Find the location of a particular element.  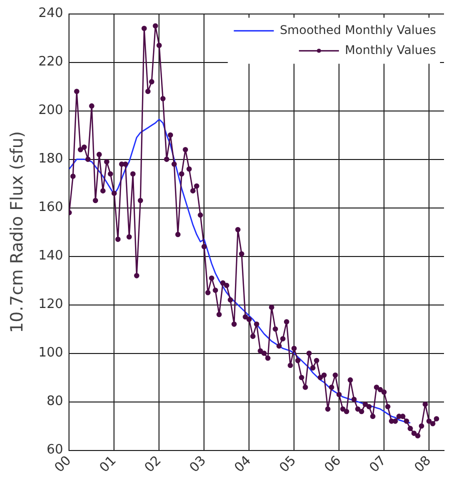

y-tick-label: 80 is located at coordinates (55, 402).